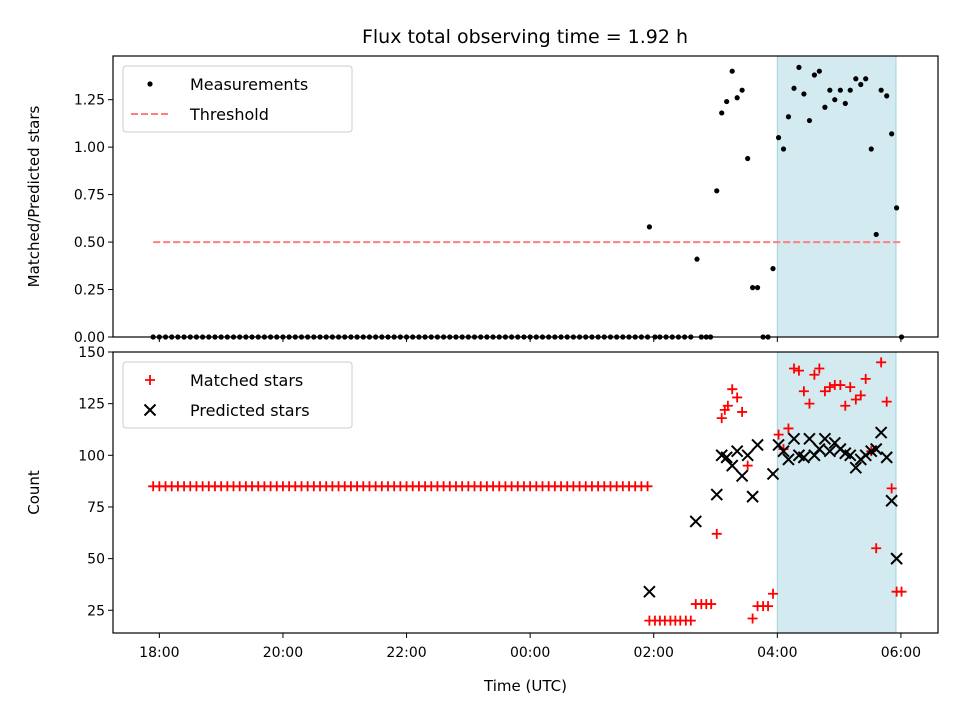 This screenshot has height=725, width=960. Describe the element at coordinates (34, 197) in the screenshot. I see `y-axis-label: Matched/Predicted stars` at that location.